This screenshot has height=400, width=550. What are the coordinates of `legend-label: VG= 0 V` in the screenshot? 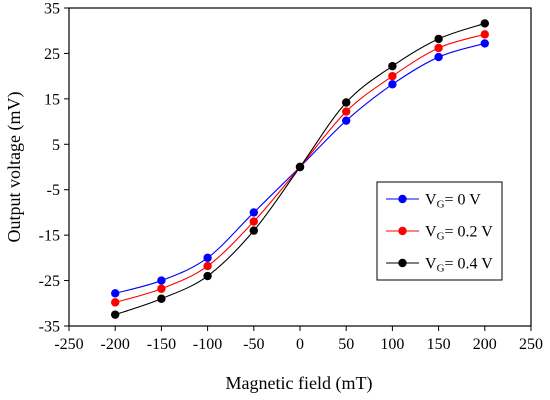 It's located at (453, 201).